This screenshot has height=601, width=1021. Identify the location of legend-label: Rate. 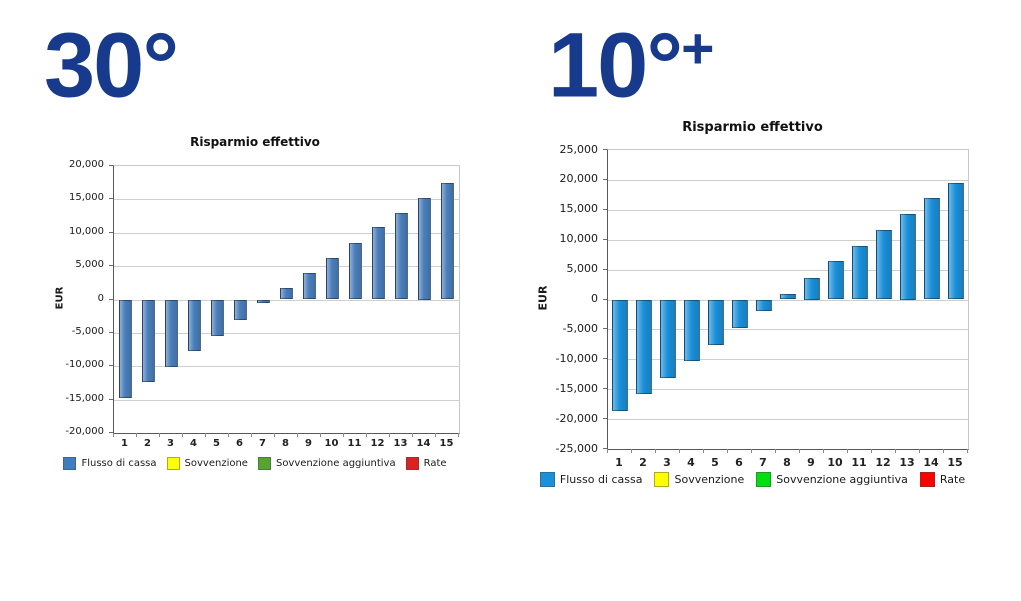
(435, 463).